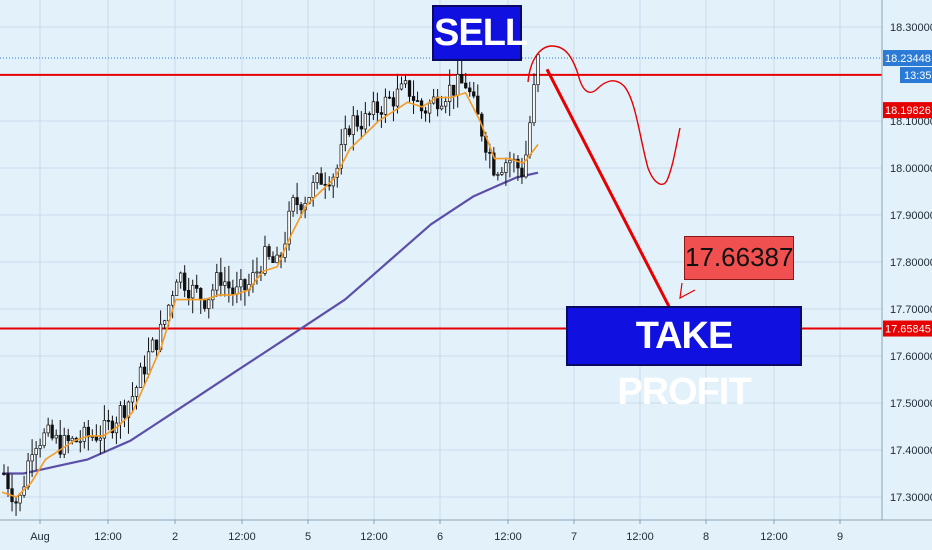 The width and height of the screenshot is (932, 550). I want to click on price-tick-label: 17.30000, so click(911, 498).